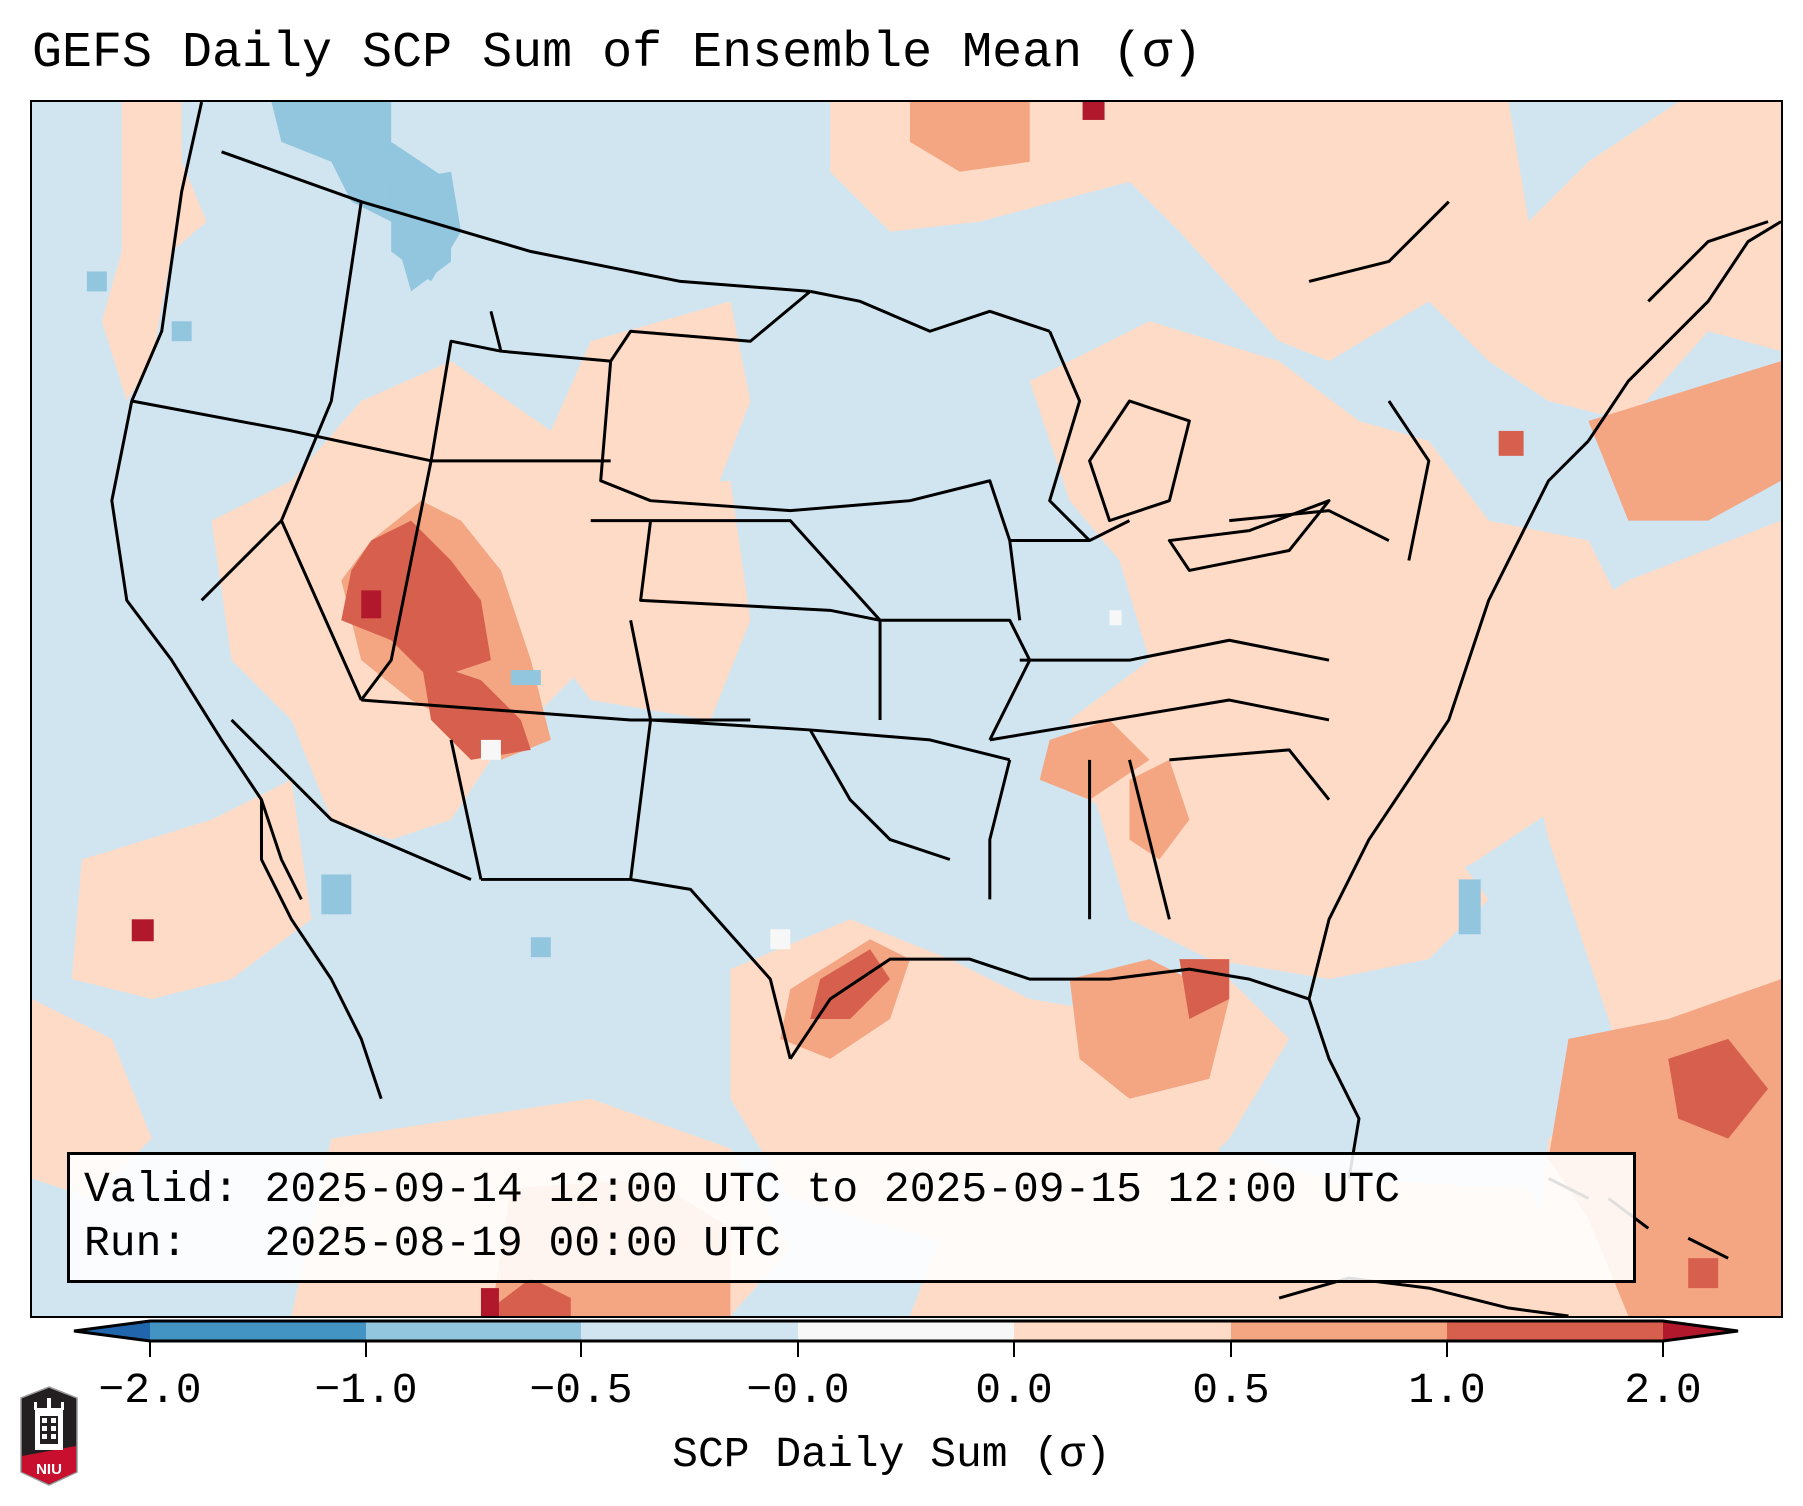 The image size is (1803, 1506). I want to click on pos-east, so click(1339, 610).